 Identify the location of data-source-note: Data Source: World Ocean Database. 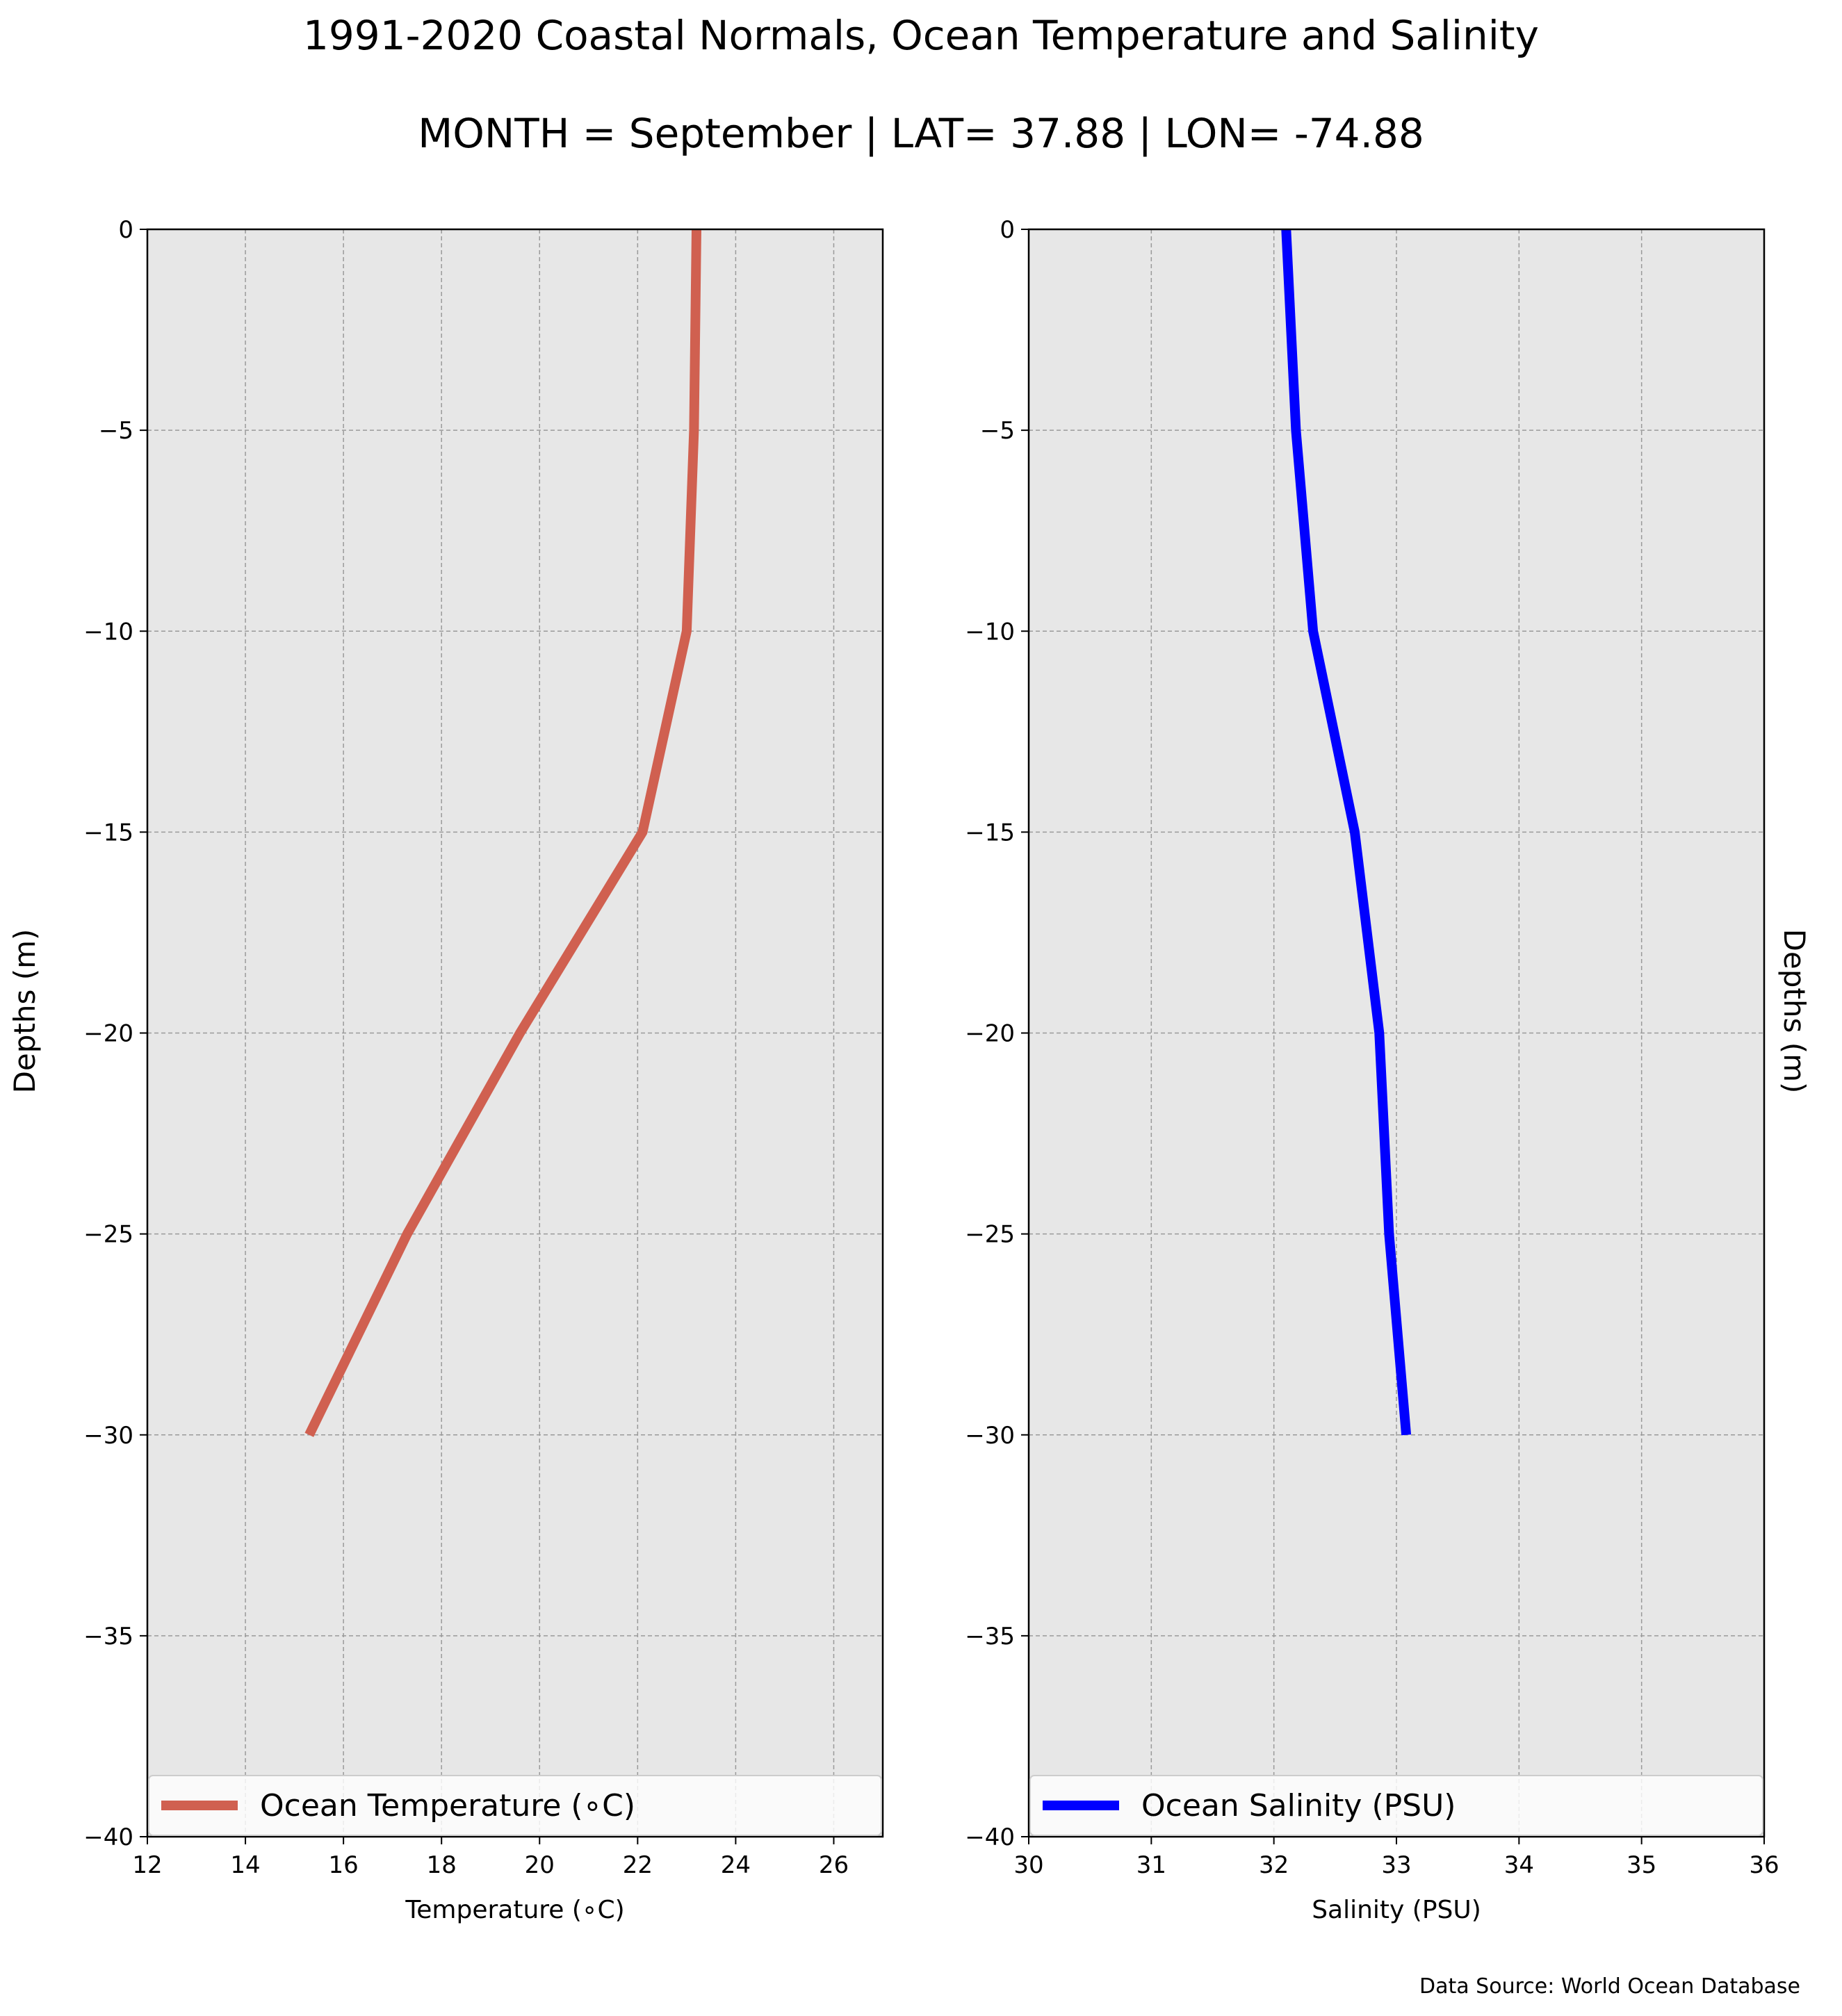
(1609, 1987).